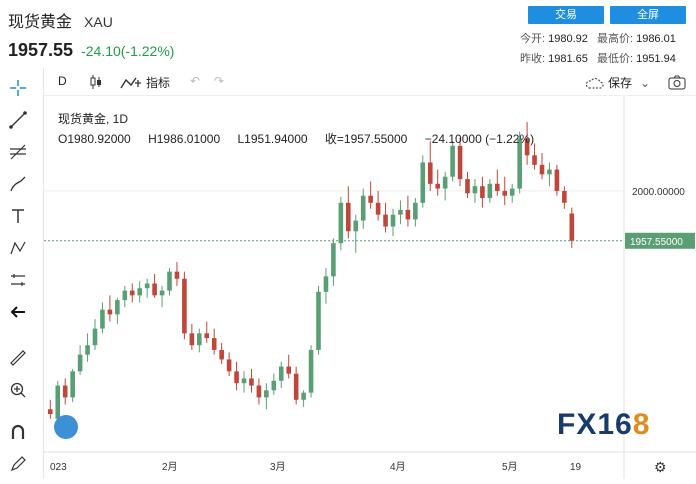 This screenshot has height=484, width=696. What do you see at coordinates (479, 139) in the screenshot?
I see `legend-change: −24.10000 (−1.22%)` at bounding box center [479, 139].